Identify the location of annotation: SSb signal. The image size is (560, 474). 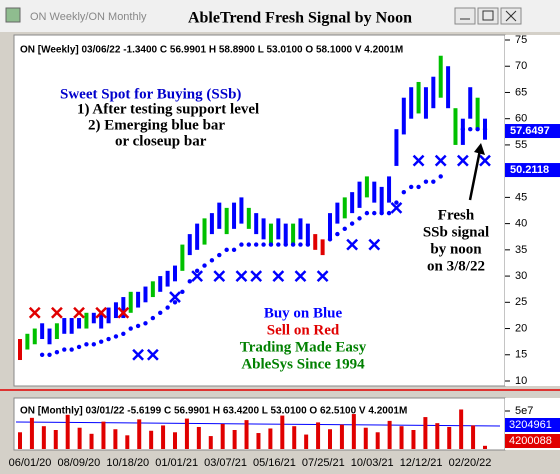
(456, 232).